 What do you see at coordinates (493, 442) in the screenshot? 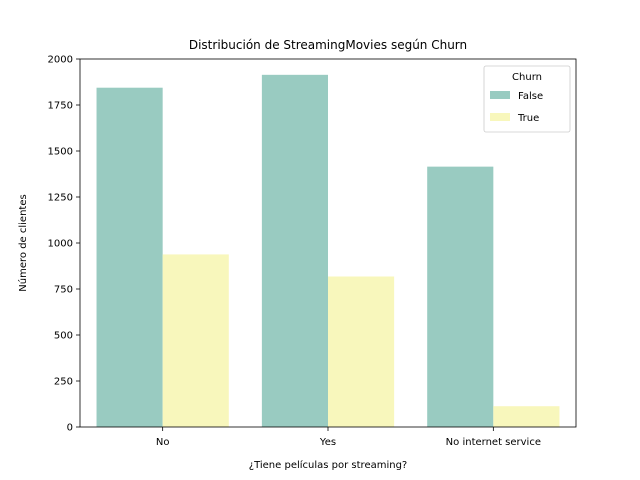
I see `x-tick-label: No internet service` at bounding box center [493, 442].